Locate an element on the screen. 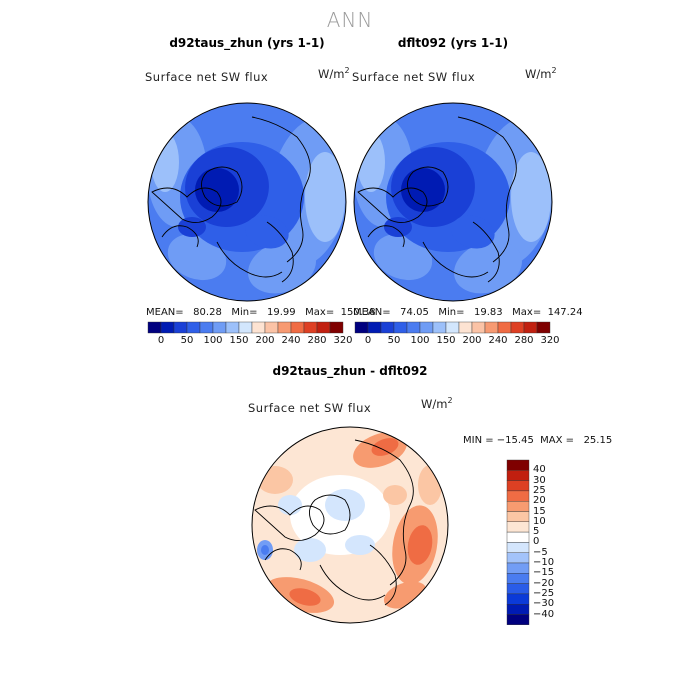 The image size is (700, 700). panel3-title: d92taus_zhun - dflt092 is located at coordinates (350, 371).